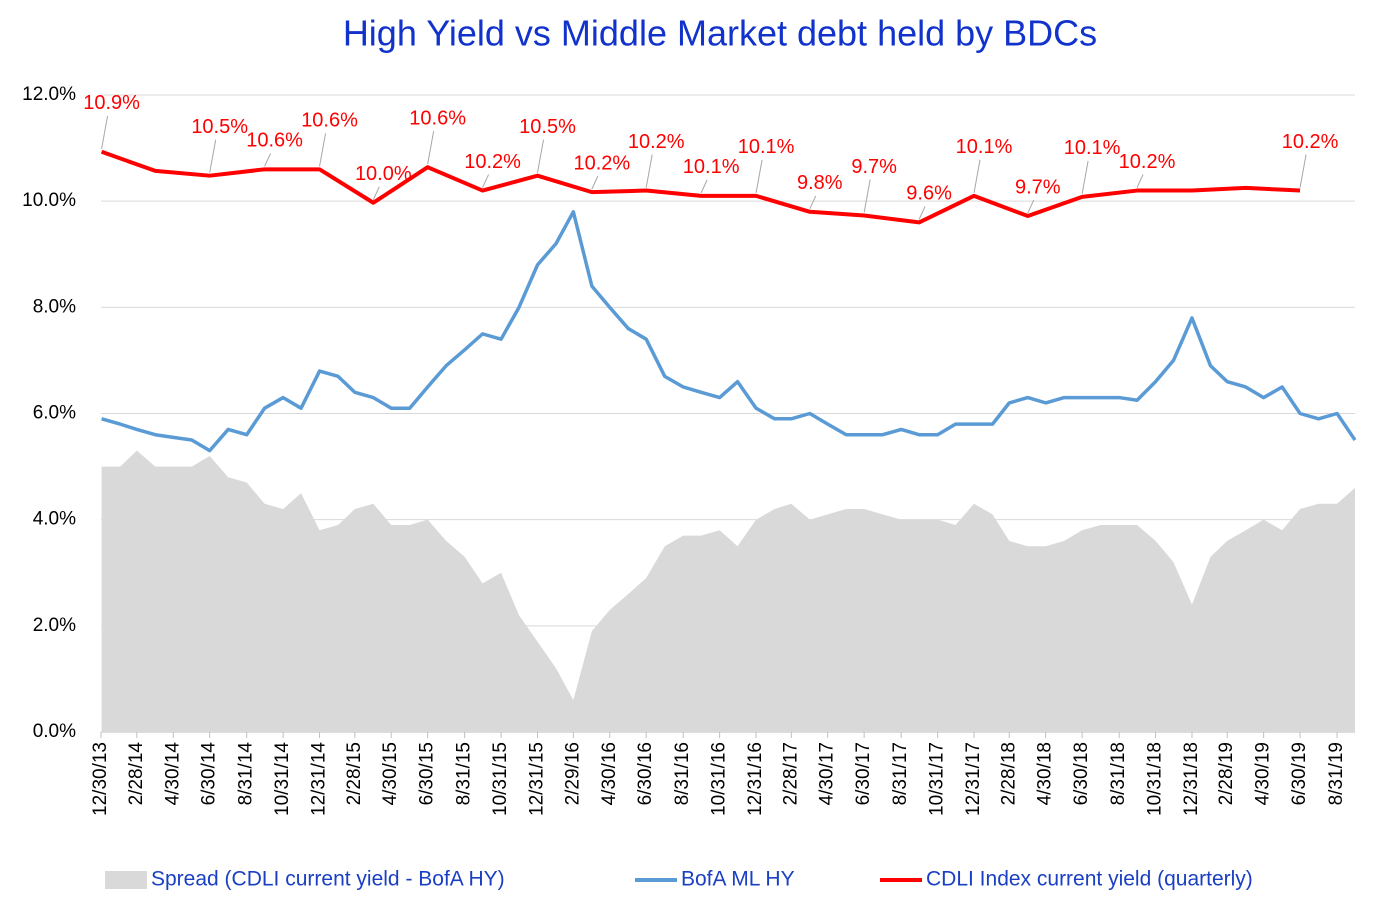  What do you see at coordinates (1081, 773) in the screenshot?
I see `x-tick-label: 6/30/18` at bounding box center [1081, 773].